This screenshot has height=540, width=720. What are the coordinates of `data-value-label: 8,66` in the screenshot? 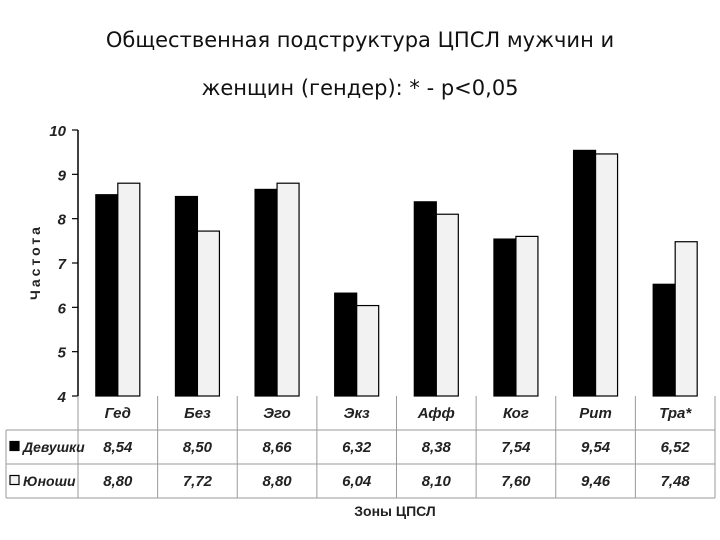 It's located at (277, 447).